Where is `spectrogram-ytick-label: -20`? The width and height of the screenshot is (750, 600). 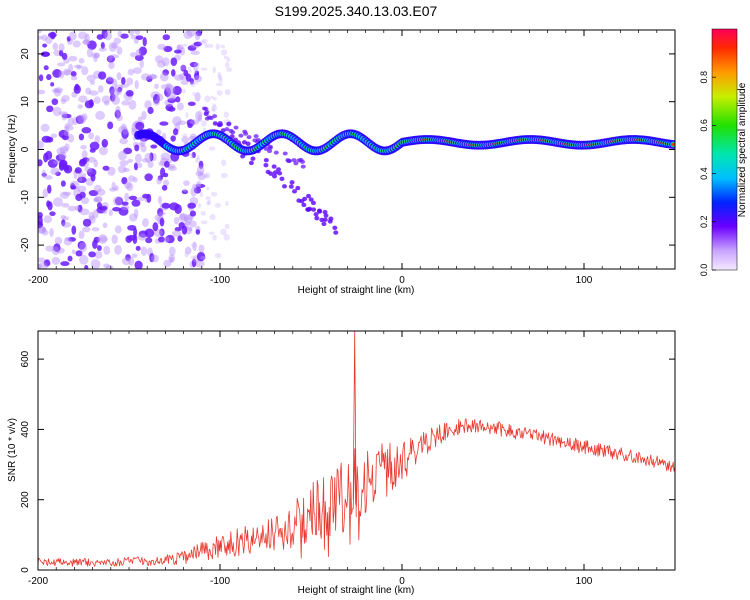
spectrogram-ytick-label: -20 is located at coordinates (25, 244).